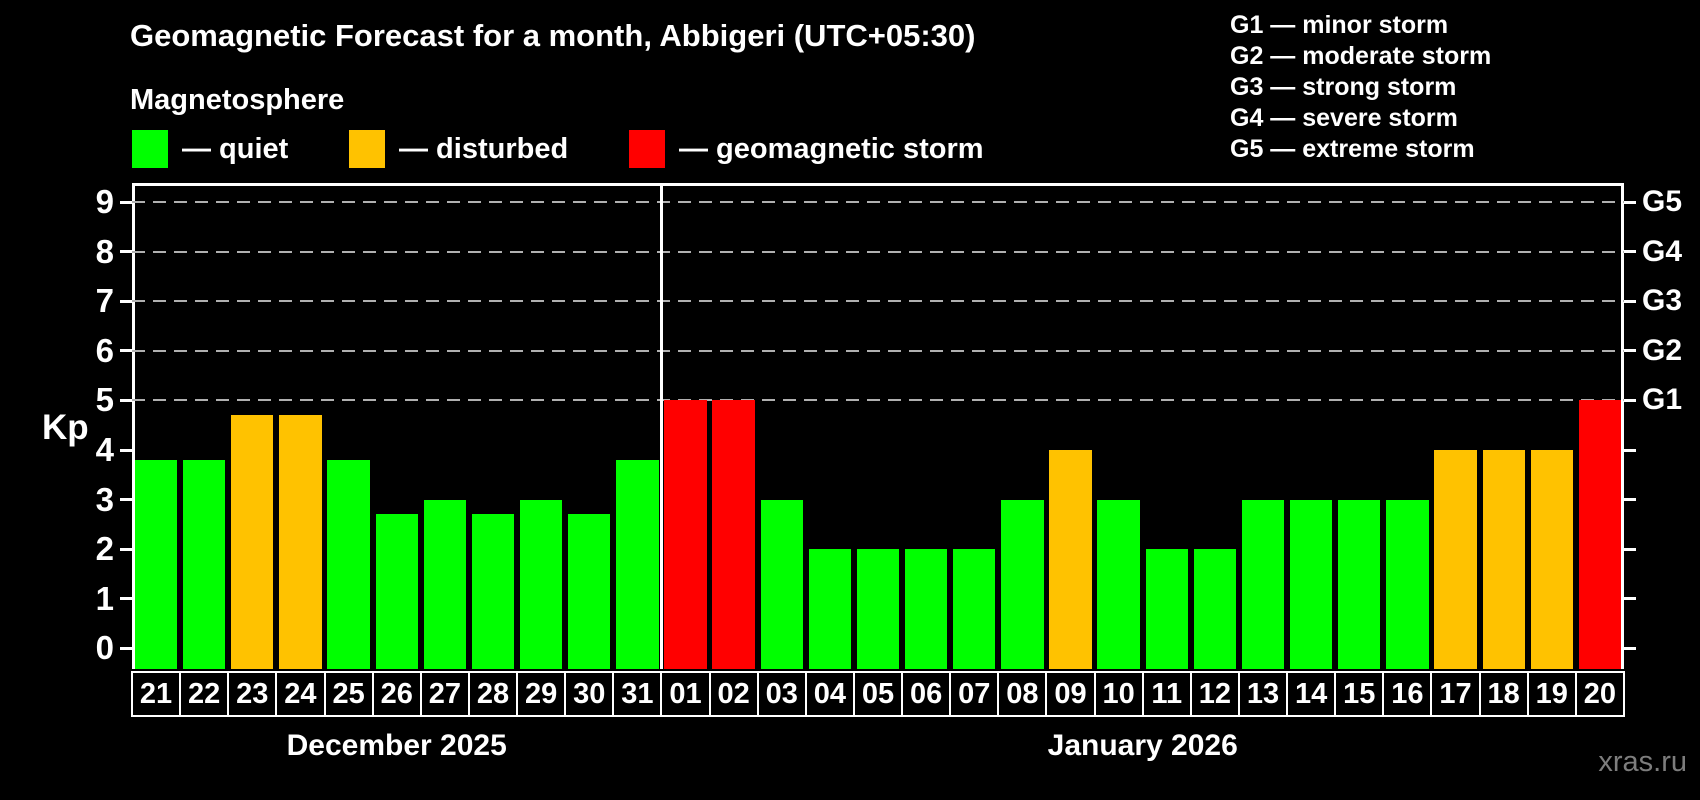 The width and height of the screenshot is (1700, 800). Describe the element at coordinates (878, 350) in the screenshot. I see `gridline-kp6` at that location.